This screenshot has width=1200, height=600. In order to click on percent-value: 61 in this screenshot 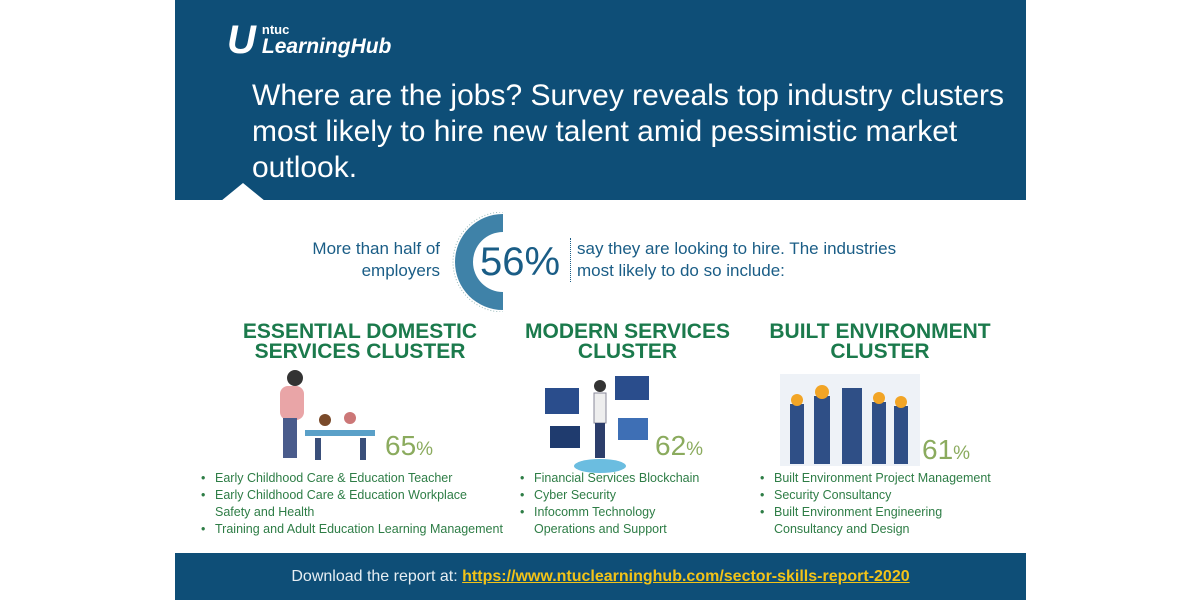, I will do `click(938, 449)`.